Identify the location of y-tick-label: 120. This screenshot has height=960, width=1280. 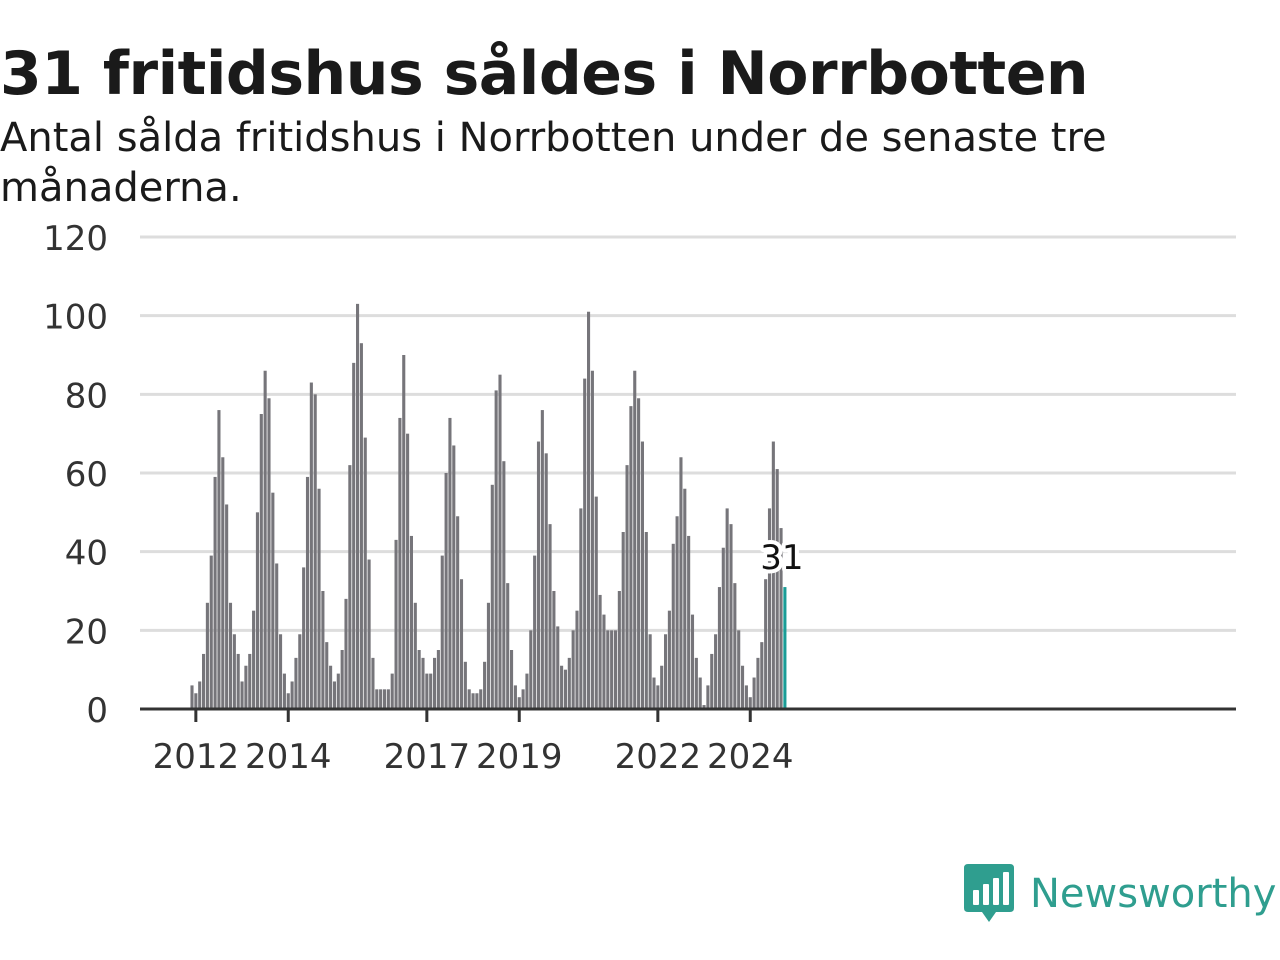
(75, 239).